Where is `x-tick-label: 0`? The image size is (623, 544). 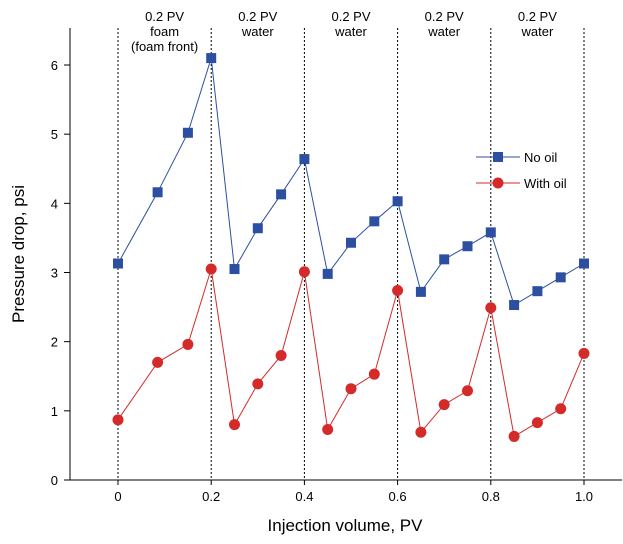 x-tick-label: 0 is located at coordinates (117, 496).